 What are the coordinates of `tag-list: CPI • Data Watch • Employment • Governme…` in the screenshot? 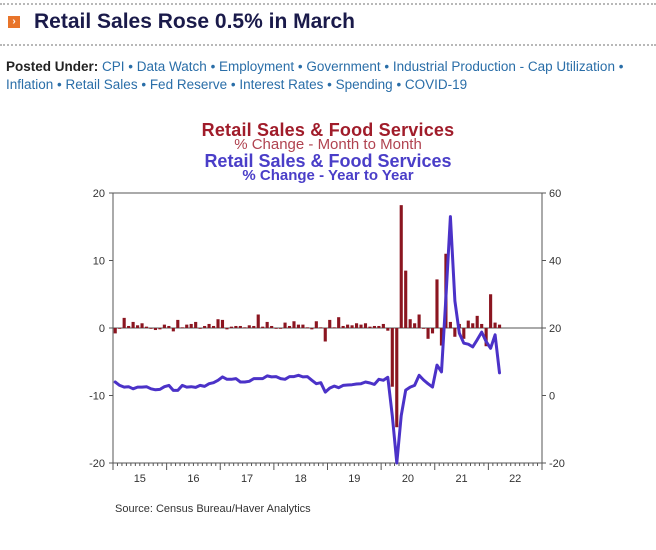 It's located at (314, 75).